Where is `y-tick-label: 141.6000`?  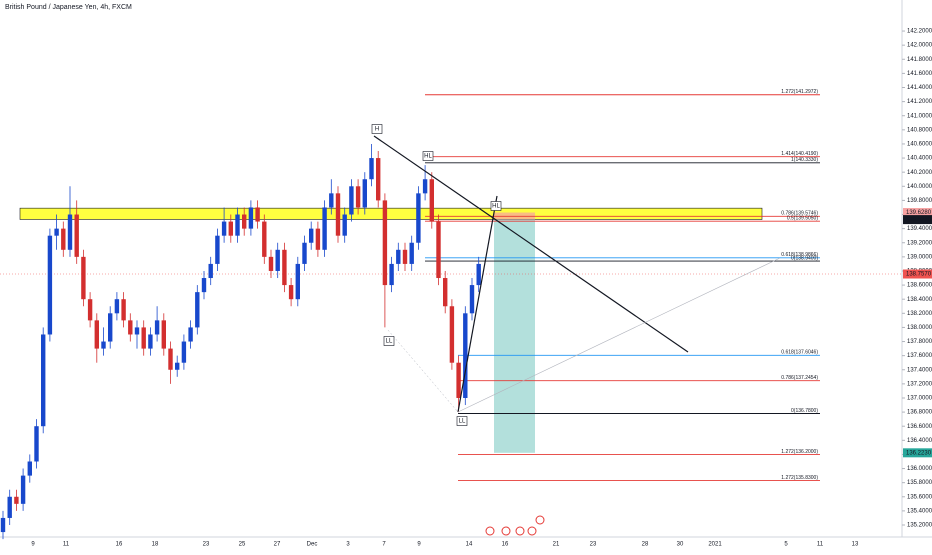
y-tick-label: 141.6000 is located at coordinates (919, 74).